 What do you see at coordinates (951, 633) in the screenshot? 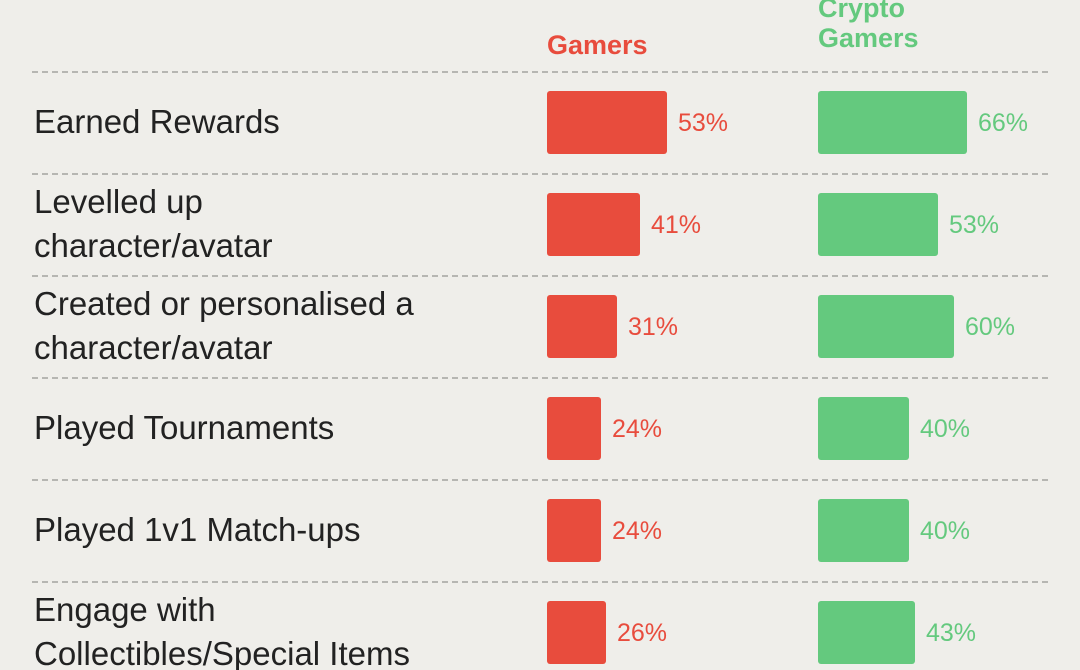
I see `crypto-gamers-value-label: 43%` at bounding box center [951, 633].